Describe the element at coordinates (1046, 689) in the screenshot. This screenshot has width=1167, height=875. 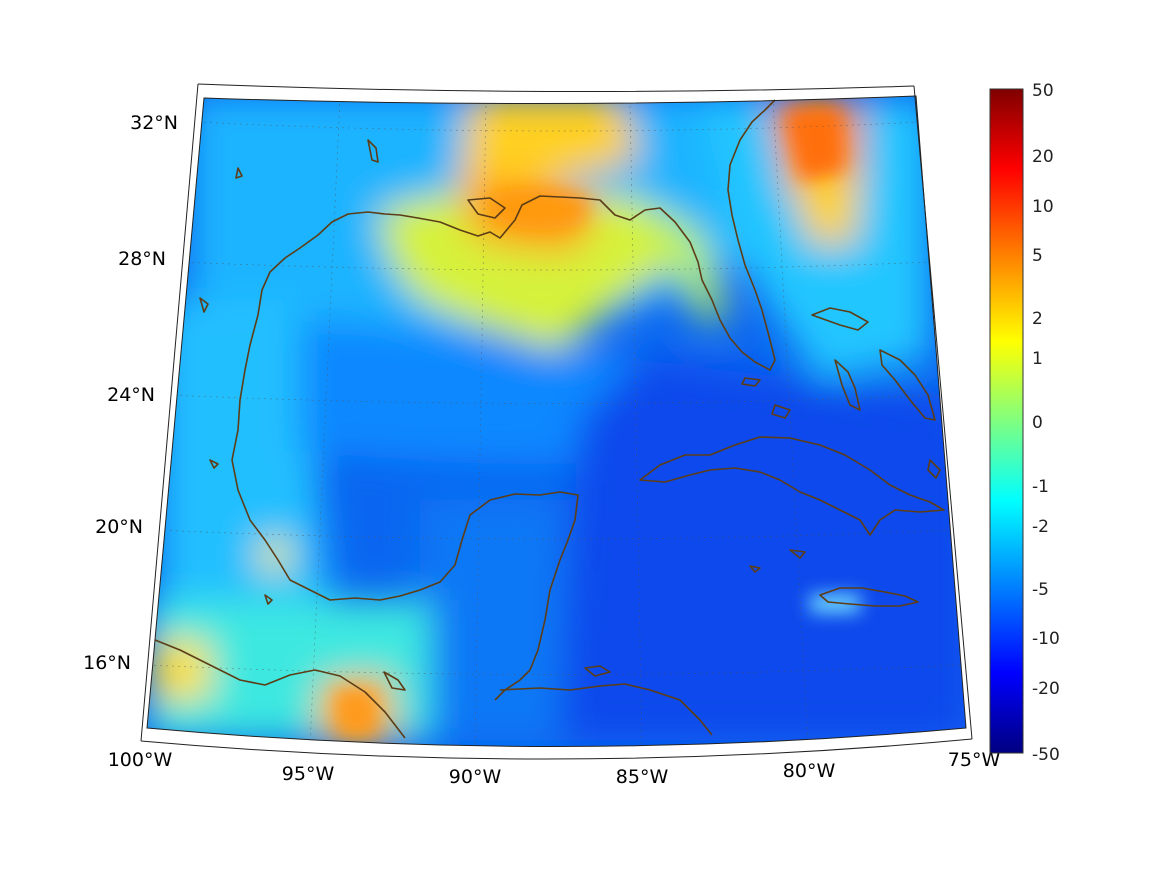
I see `colorbar-tick-label: -20` at that location.